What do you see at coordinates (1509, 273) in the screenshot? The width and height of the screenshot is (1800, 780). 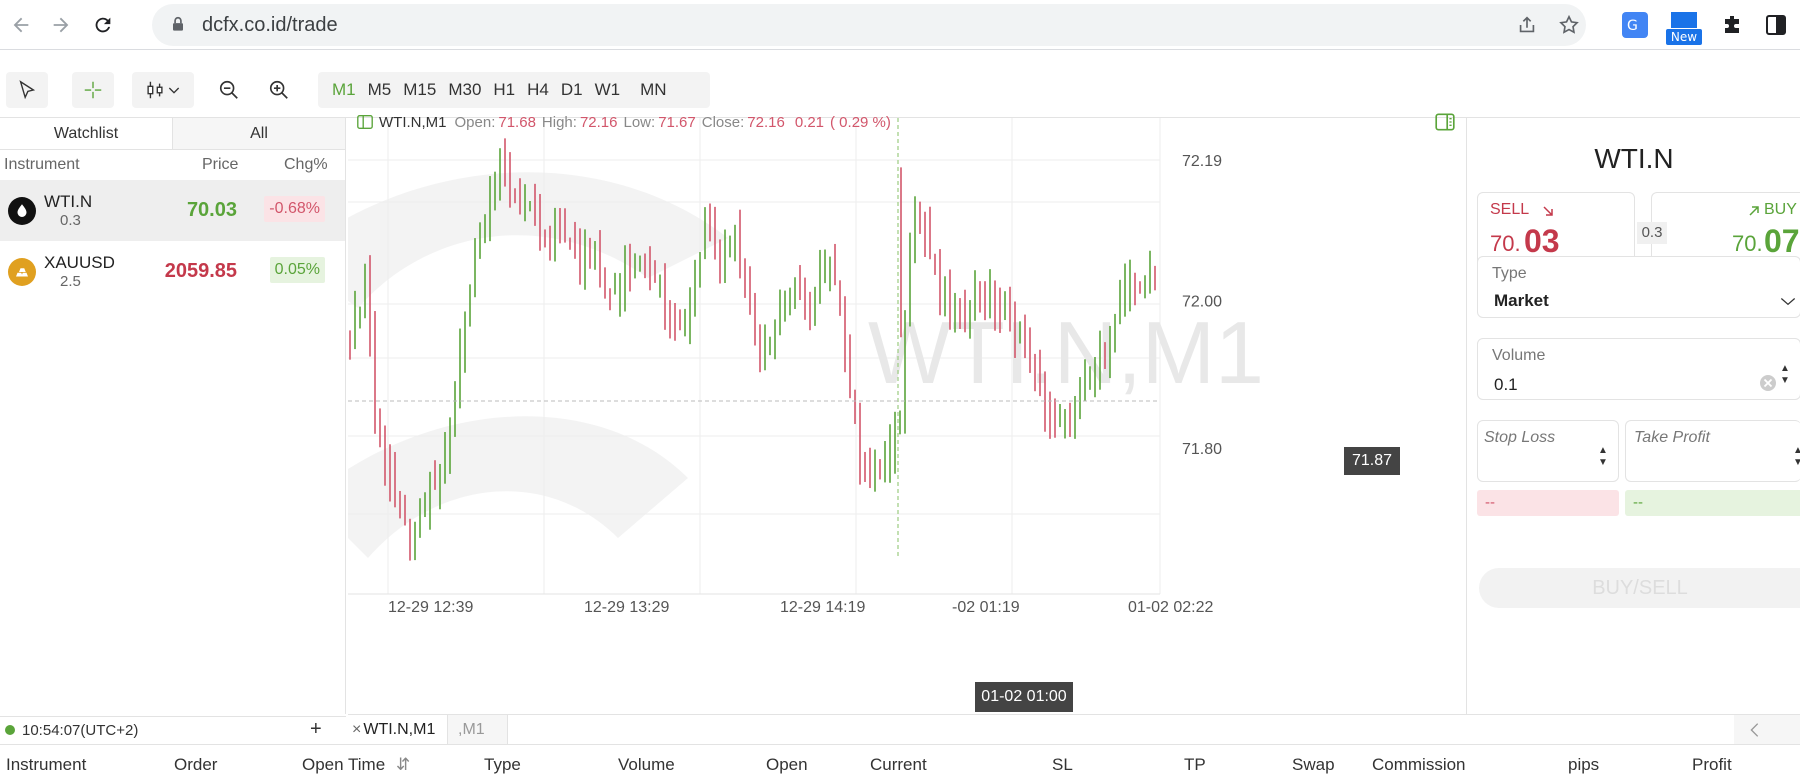 I see `type-label: Type` at bounding box center [1509, 273].